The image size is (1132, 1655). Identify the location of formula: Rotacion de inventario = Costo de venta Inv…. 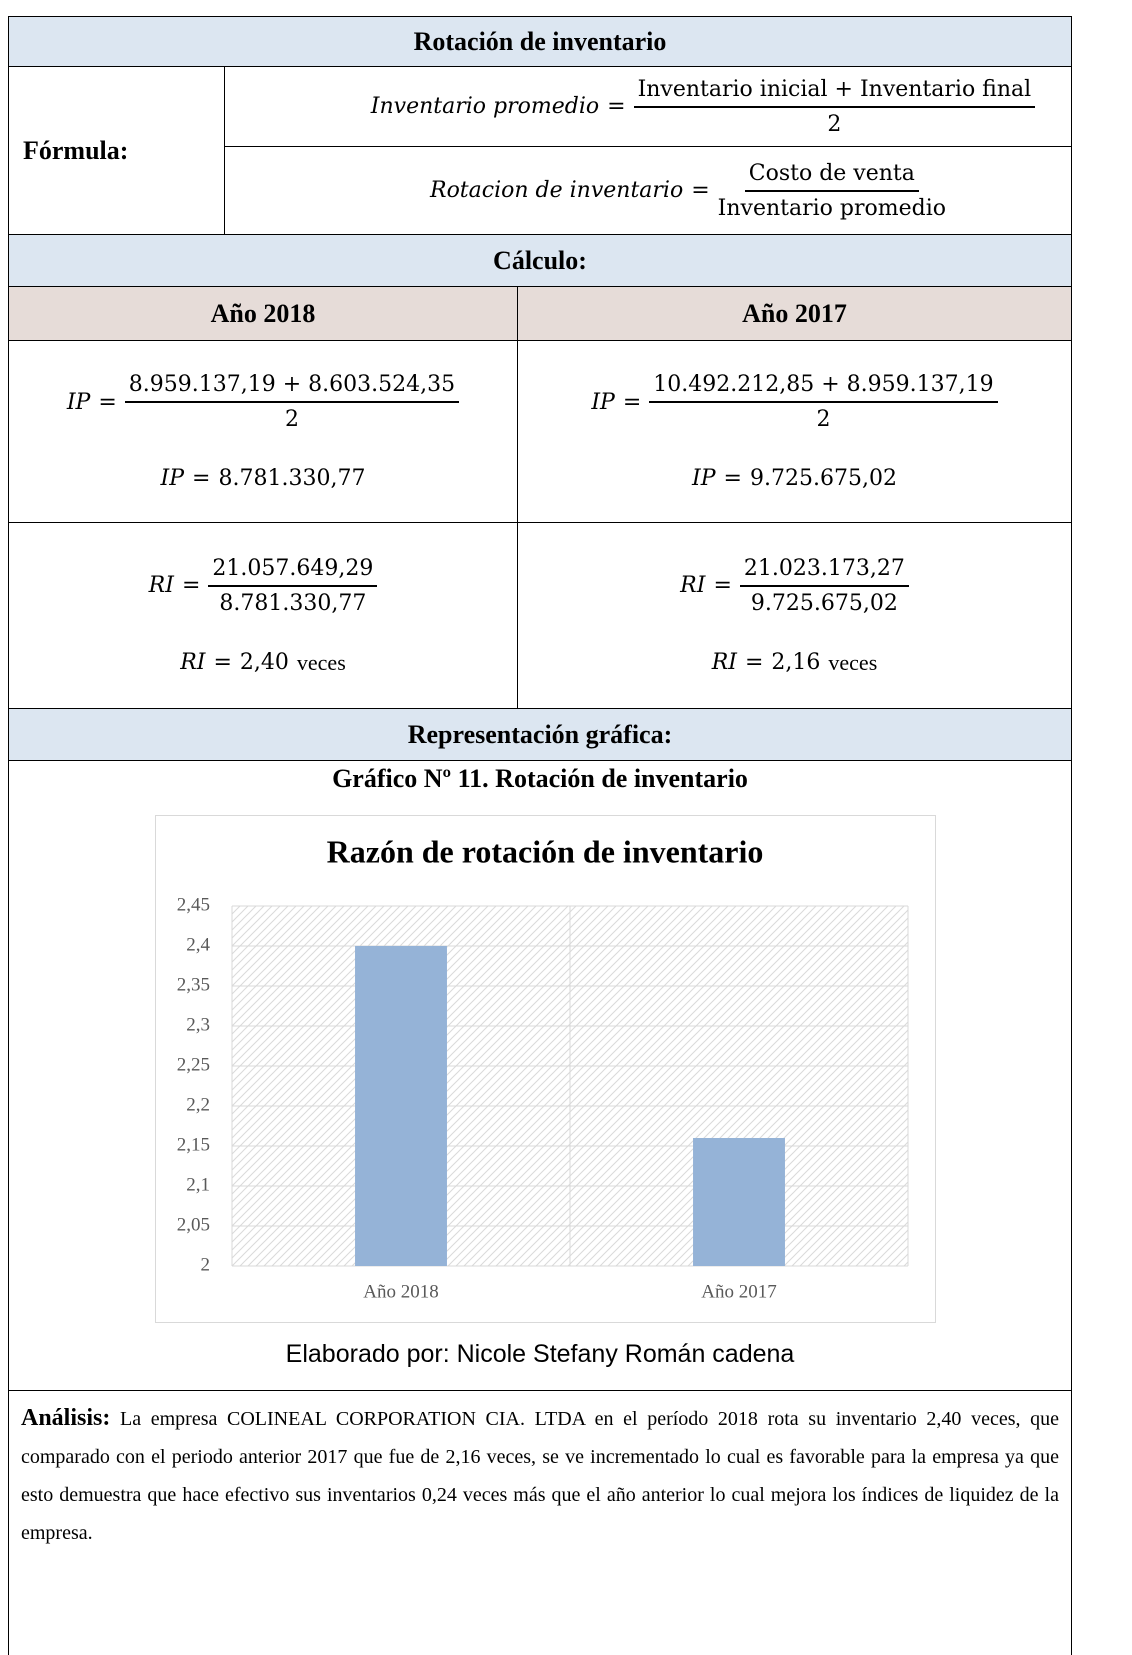
(688, 191).